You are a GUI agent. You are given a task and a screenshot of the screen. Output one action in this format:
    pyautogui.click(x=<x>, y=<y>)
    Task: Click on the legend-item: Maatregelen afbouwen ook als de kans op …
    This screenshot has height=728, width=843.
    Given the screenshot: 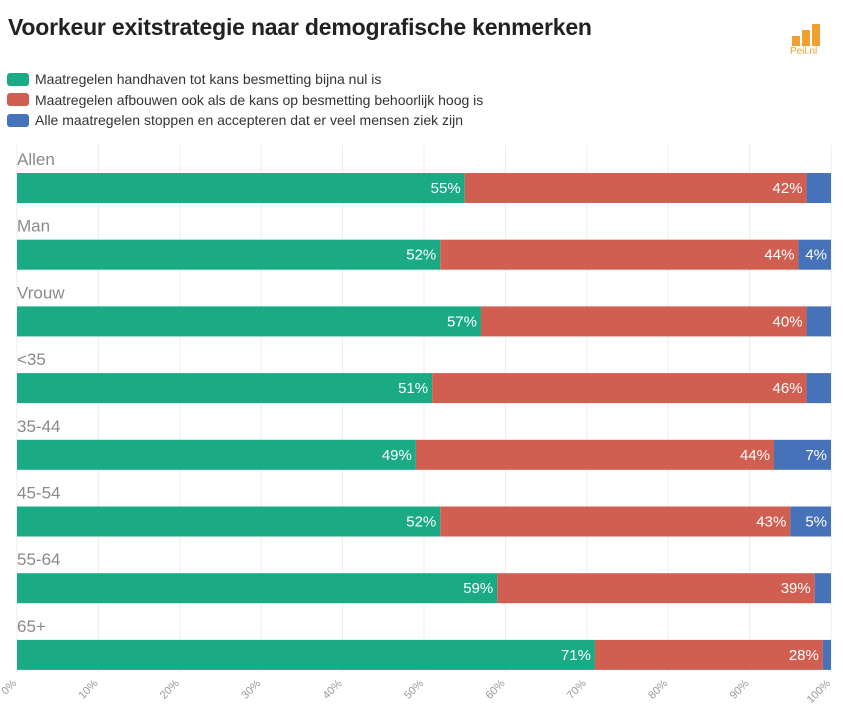 What is the action you would take?
    pyautogui.click(x=245, y=100)
    